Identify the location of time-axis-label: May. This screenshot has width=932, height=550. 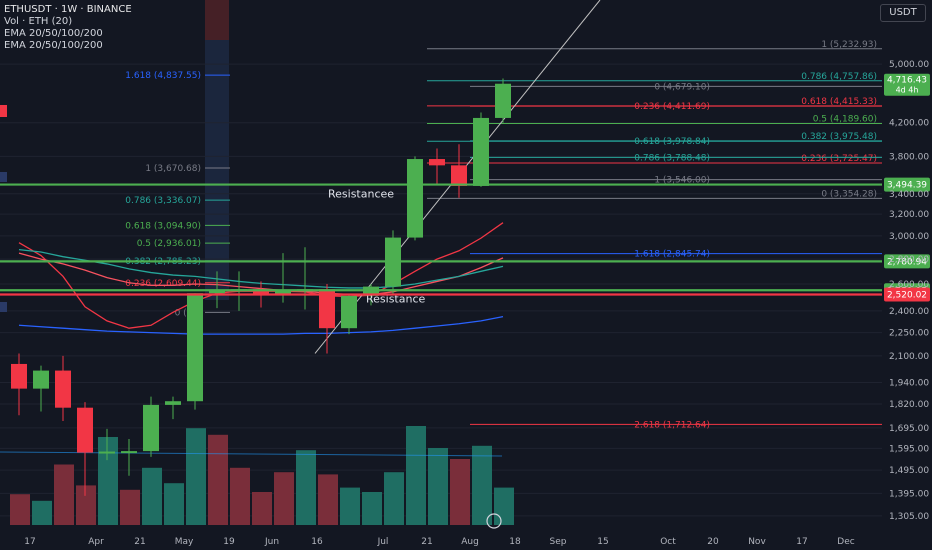
(184, 542).